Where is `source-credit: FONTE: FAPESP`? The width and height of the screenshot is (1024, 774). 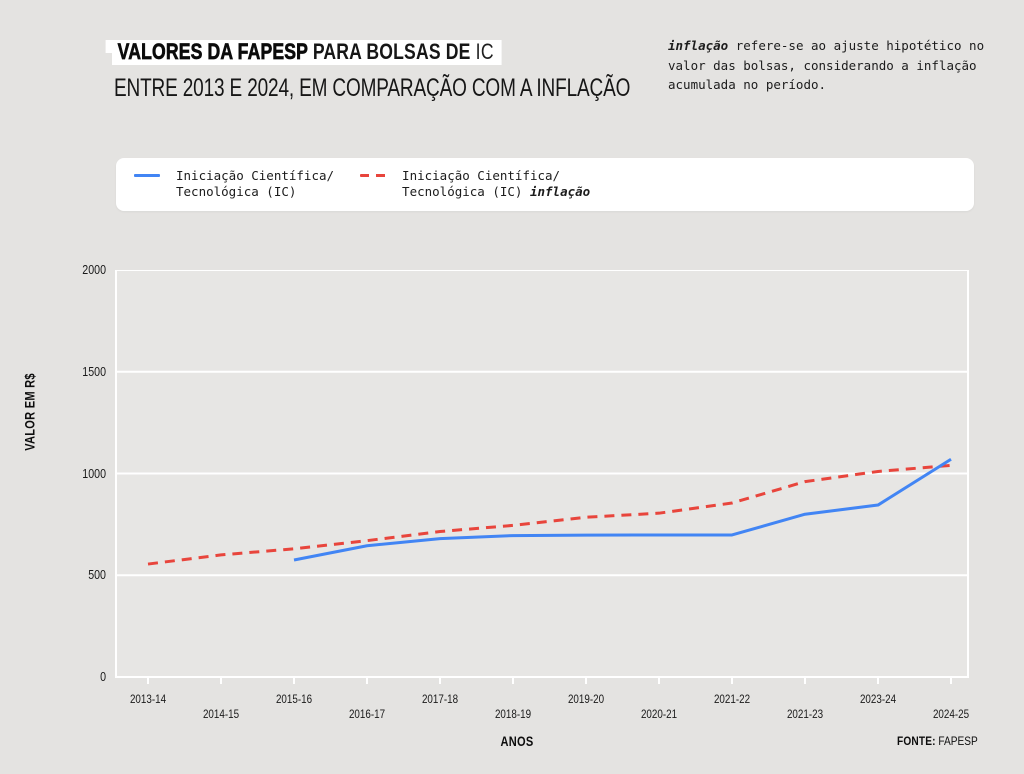
source-credit: FONTE: FAPESP is located at coordinates (937, 742).